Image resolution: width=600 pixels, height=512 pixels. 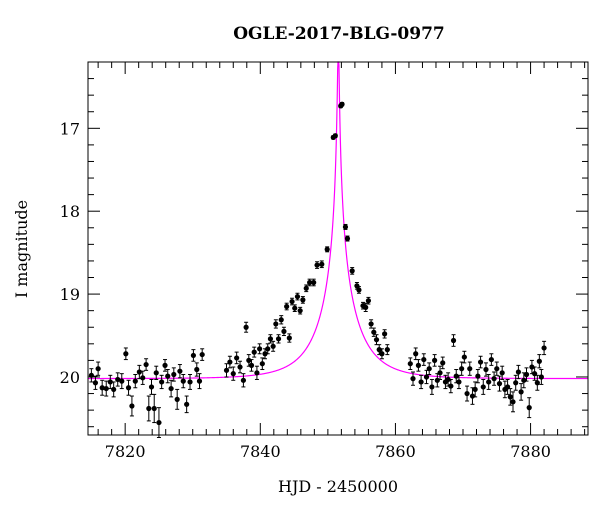 What do you see at coordinates (21, 249) in the screenshot?
I see `y-axis-label: I magnitude` at bounding box center [21, 249].